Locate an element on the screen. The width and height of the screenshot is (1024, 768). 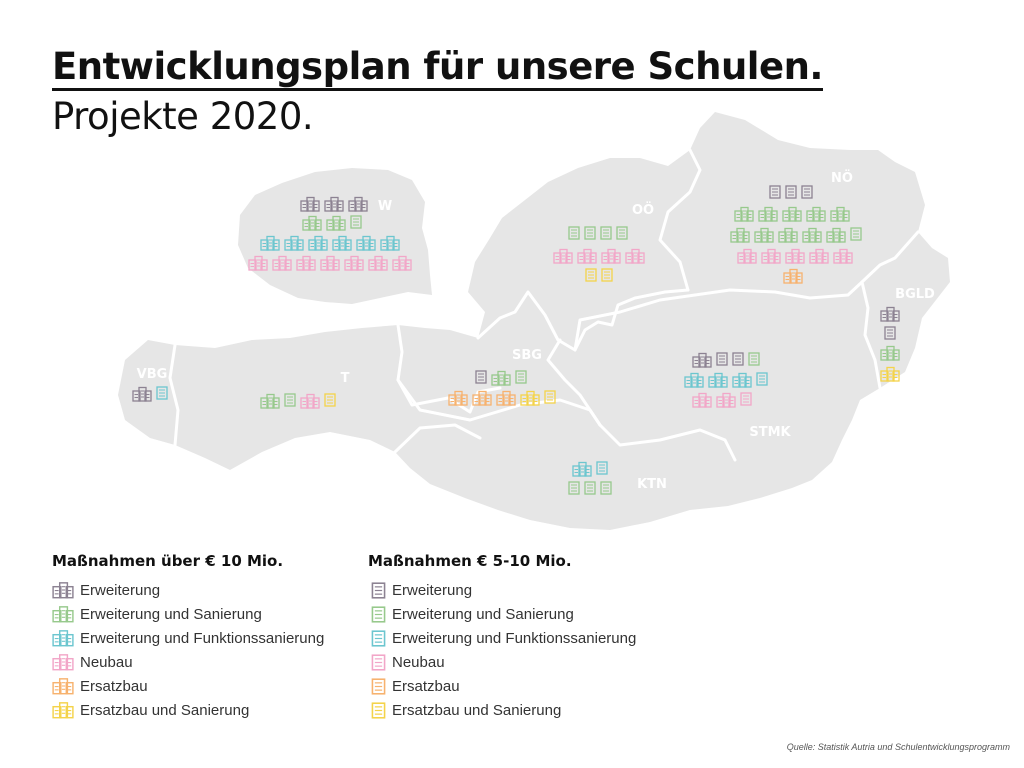
region-label: OÖ is located at coordinates (643, 210).